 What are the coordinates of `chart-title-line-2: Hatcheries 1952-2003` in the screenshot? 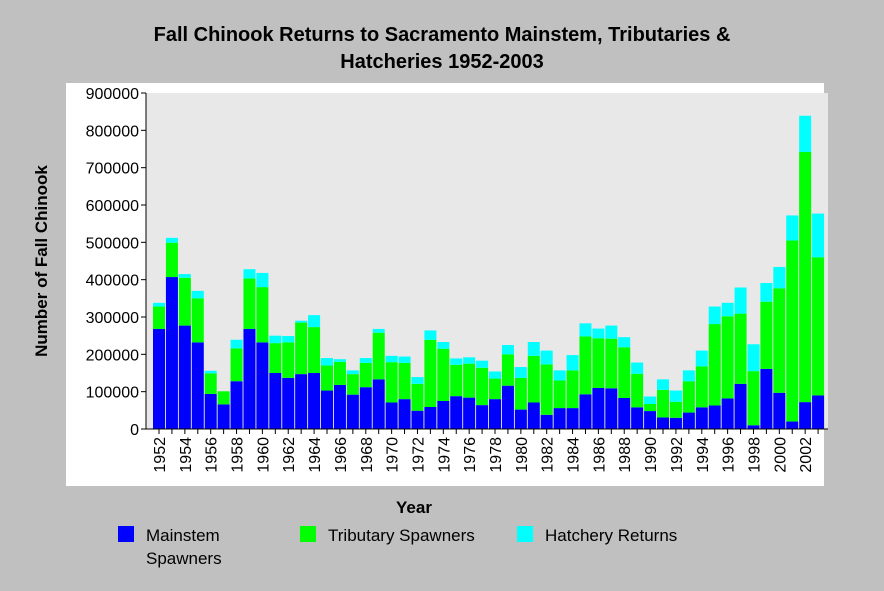 It's located at (442, 62).